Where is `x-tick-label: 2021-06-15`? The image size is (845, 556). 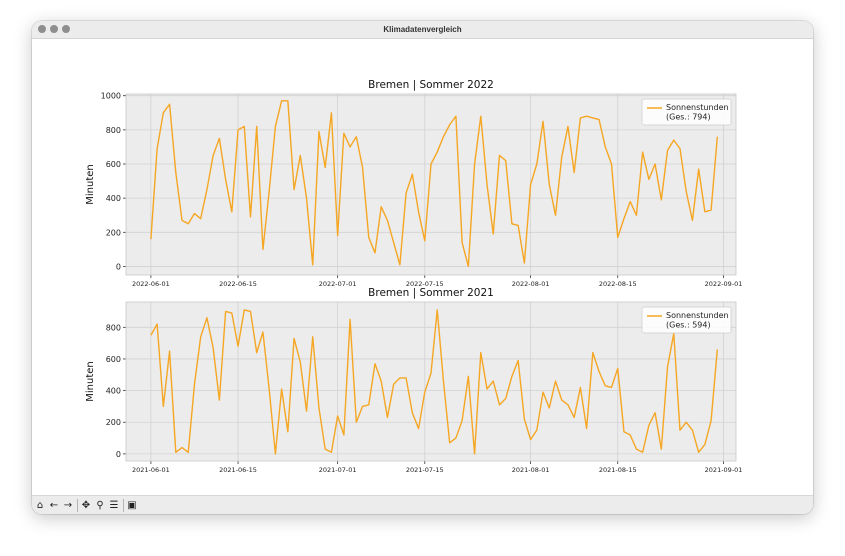
x-tick-label: 2021-06-15 is located at coordinates (238, 470).